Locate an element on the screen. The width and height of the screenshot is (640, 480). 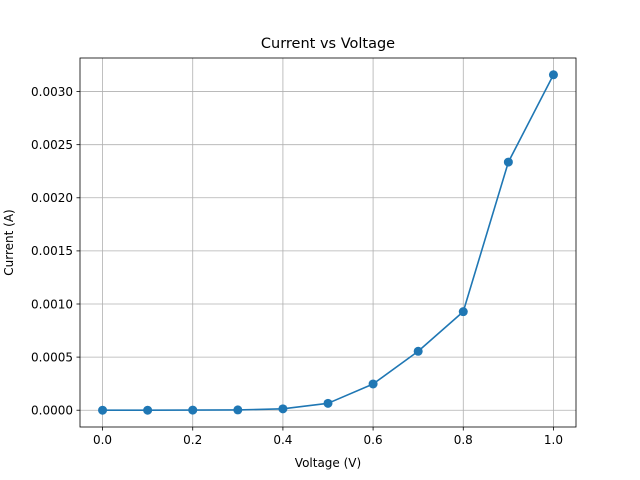
y-tick-label: 0.0000 is located at coordinates (52, 411).